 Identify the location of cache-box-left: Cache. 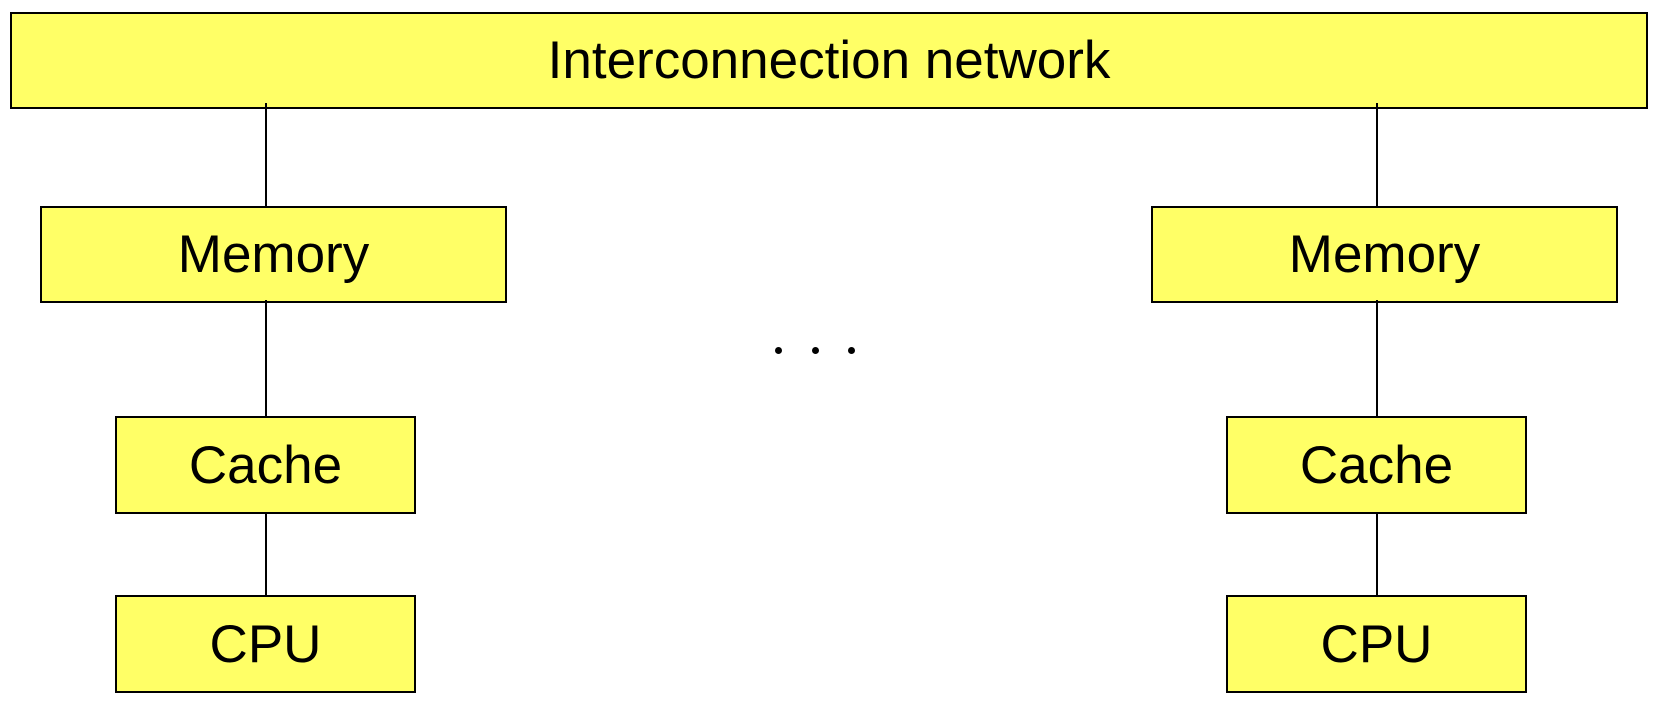
(265, 465).